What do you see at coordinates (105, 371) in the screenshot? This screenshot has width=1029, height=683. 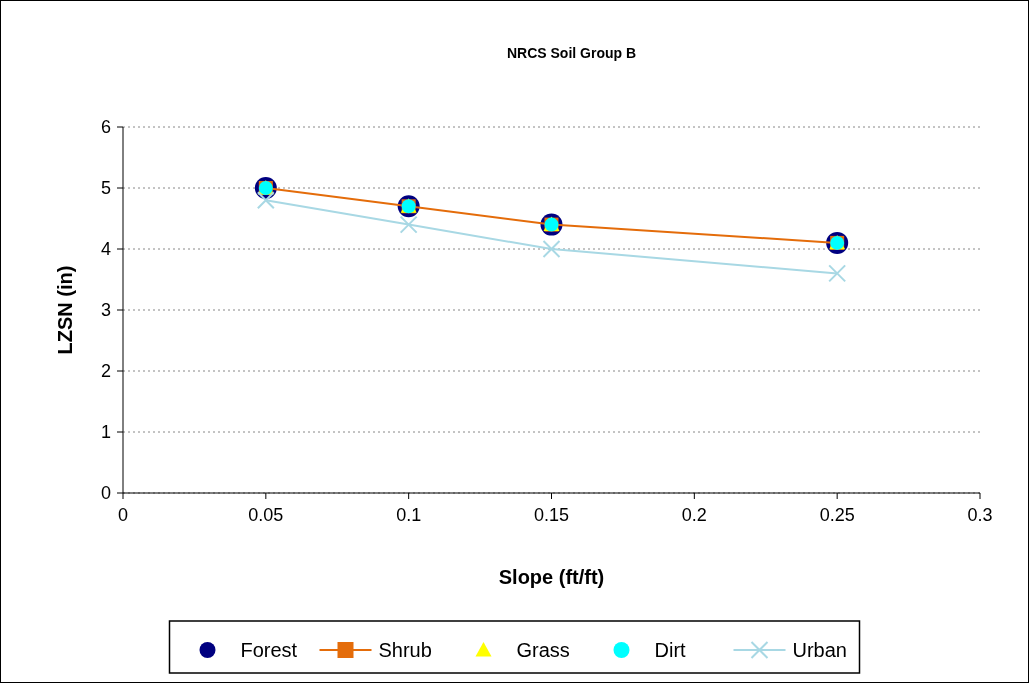 I see `y-tick-label: 2` at bounding box center [105, 371].